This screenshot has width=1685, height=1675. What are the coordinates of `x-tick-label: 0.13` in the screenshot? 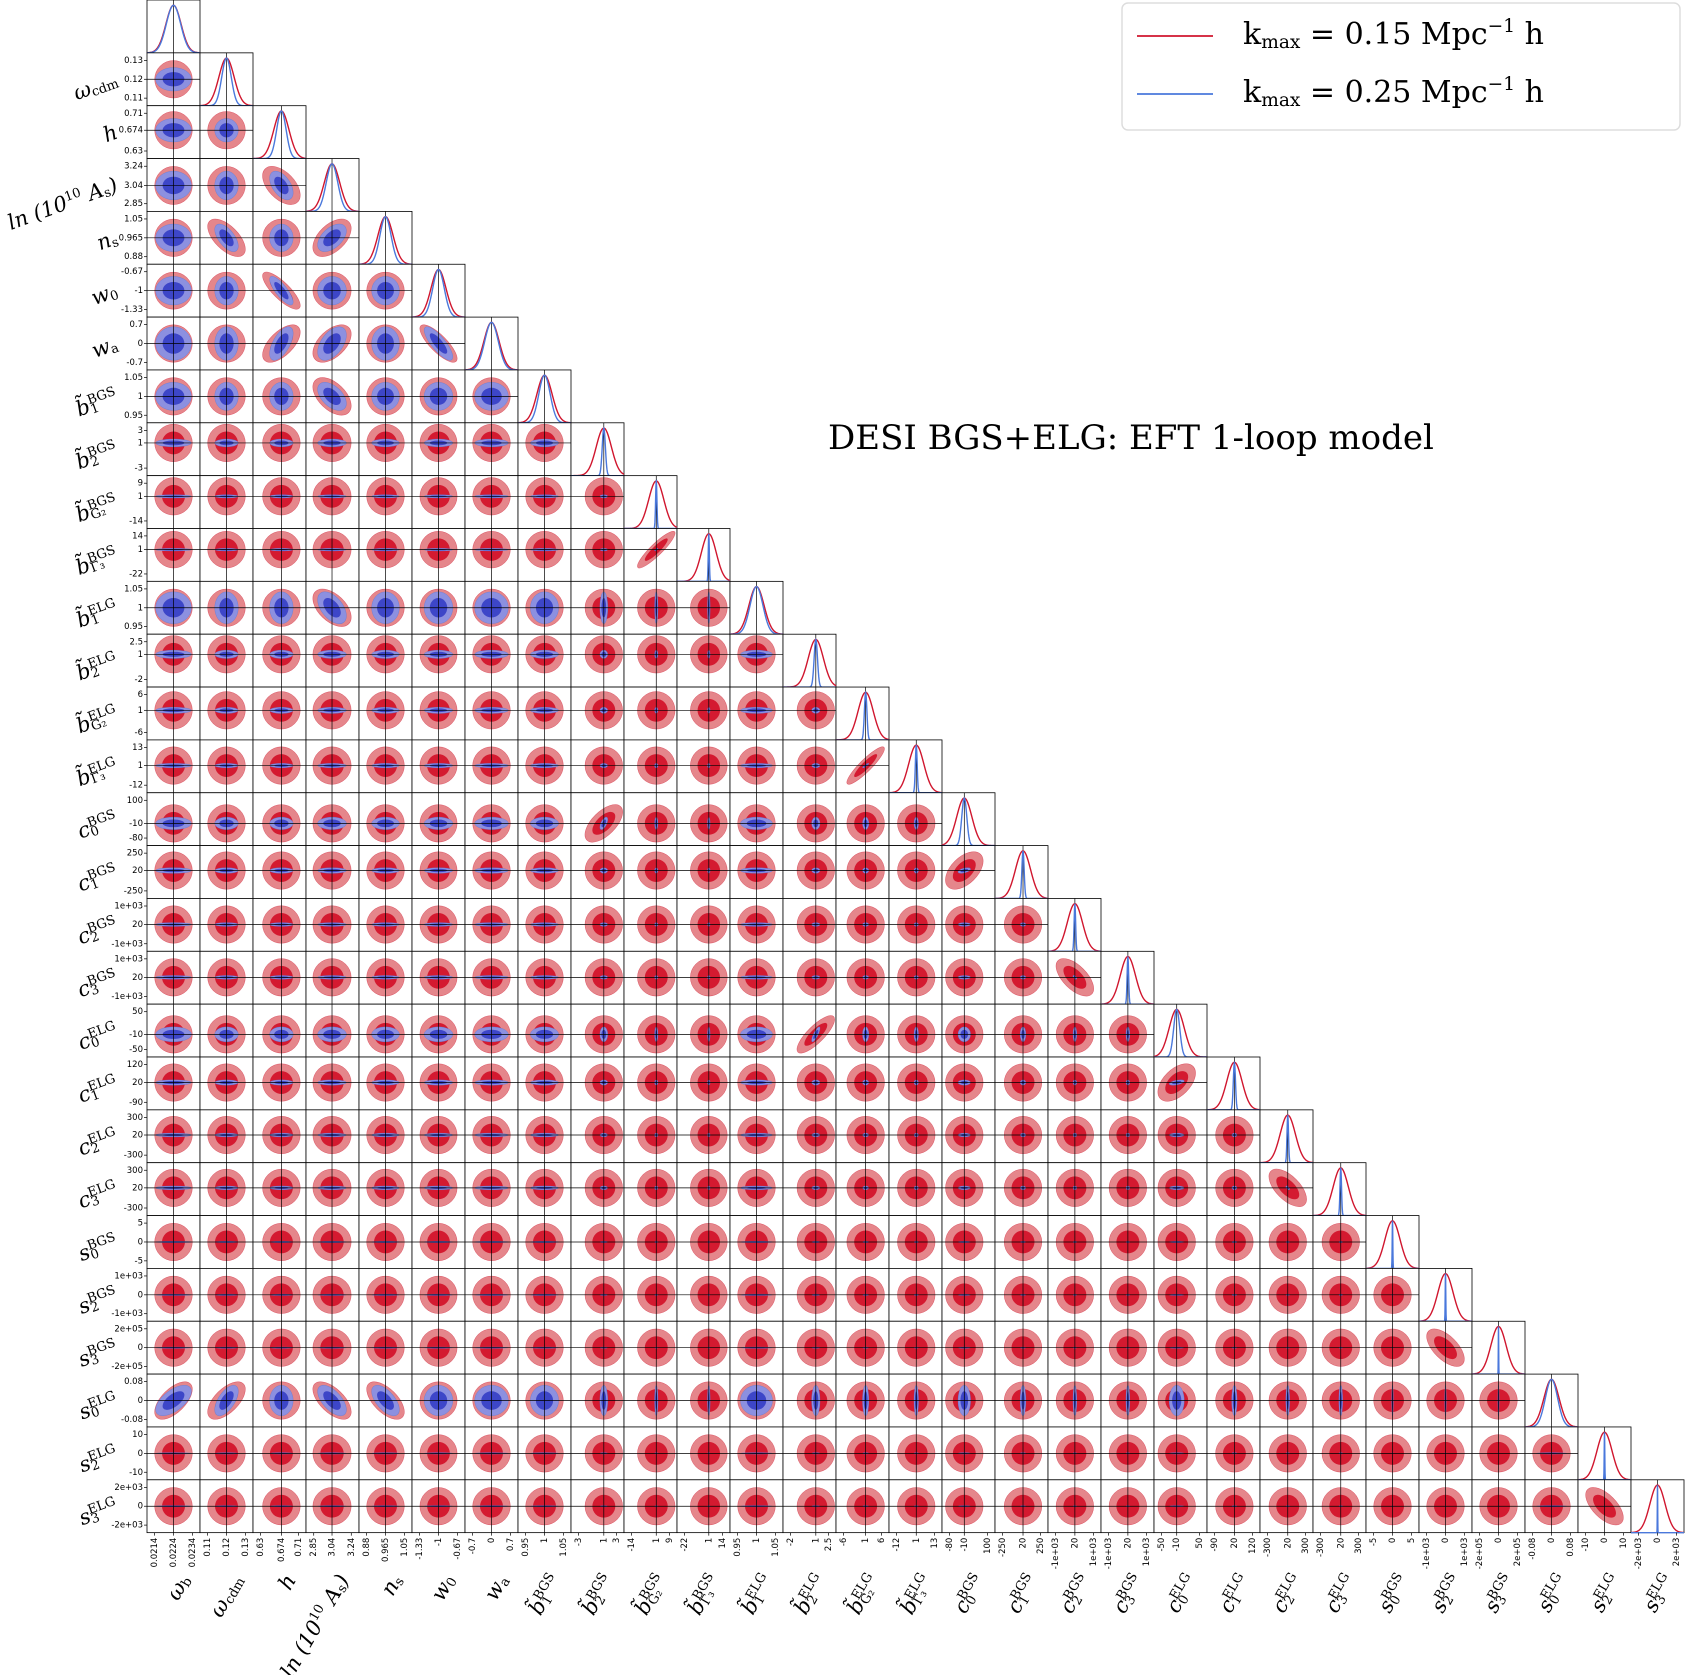 It's located at (246, 1547).